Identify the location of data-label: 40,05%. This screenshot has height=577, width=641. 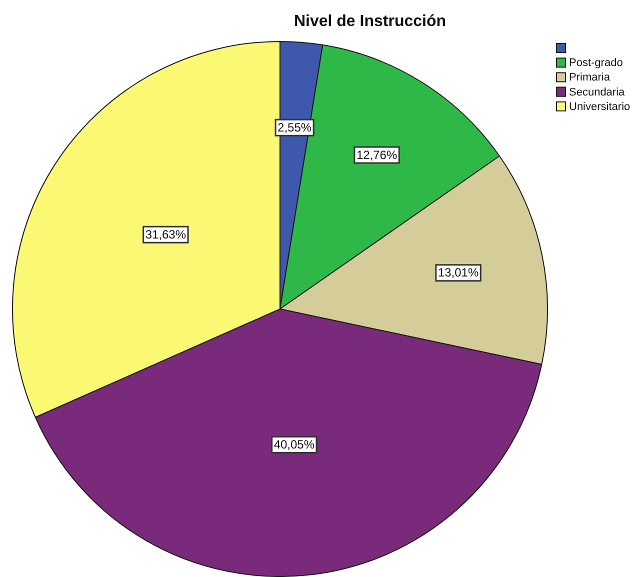
(294, 445).